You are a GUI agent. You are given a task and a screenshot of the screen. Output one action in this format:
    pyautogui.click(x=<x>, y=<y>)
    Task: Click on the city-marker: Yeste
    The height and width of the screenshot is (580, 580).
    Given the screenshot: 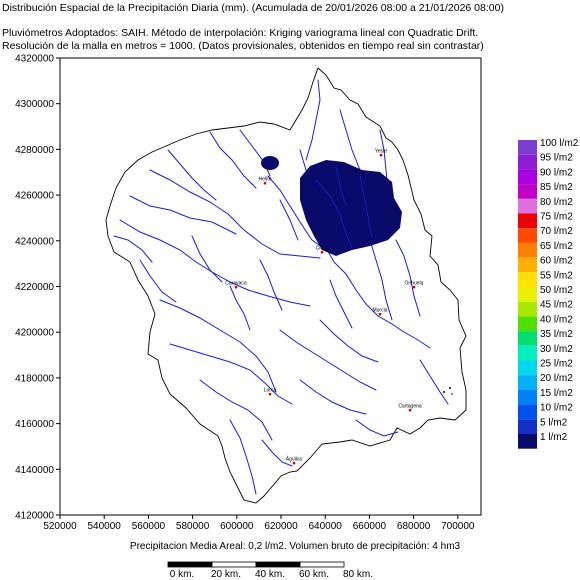 What is the action you would take?
    pyautogui.click(x=381, y=153)
    